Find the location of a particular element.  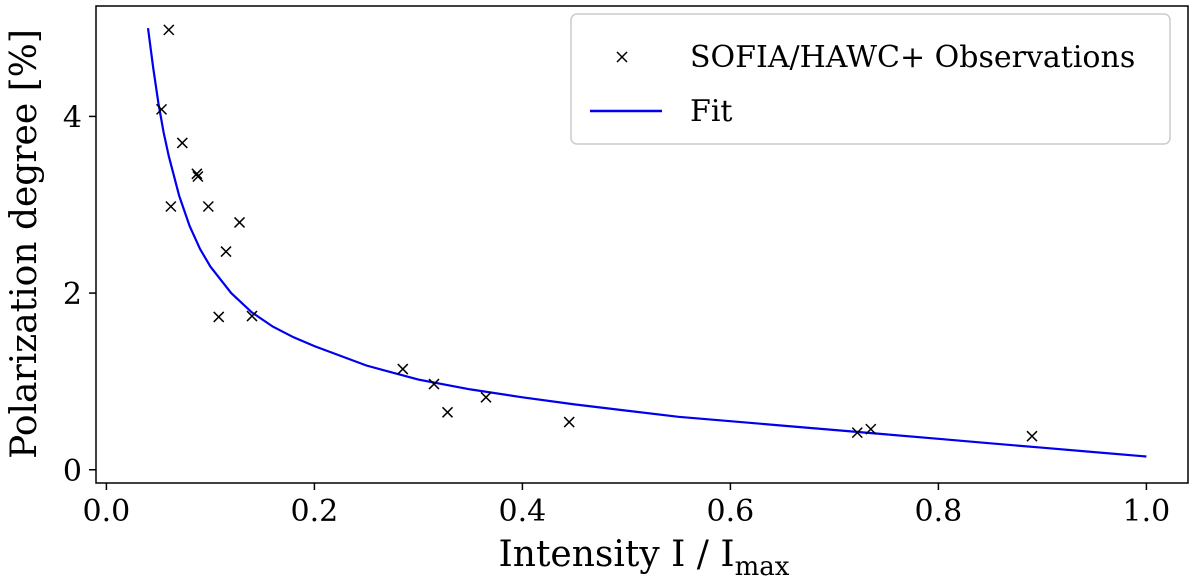

x-axis-label: Intensity I / Imax is located at coordinates (644, 558).